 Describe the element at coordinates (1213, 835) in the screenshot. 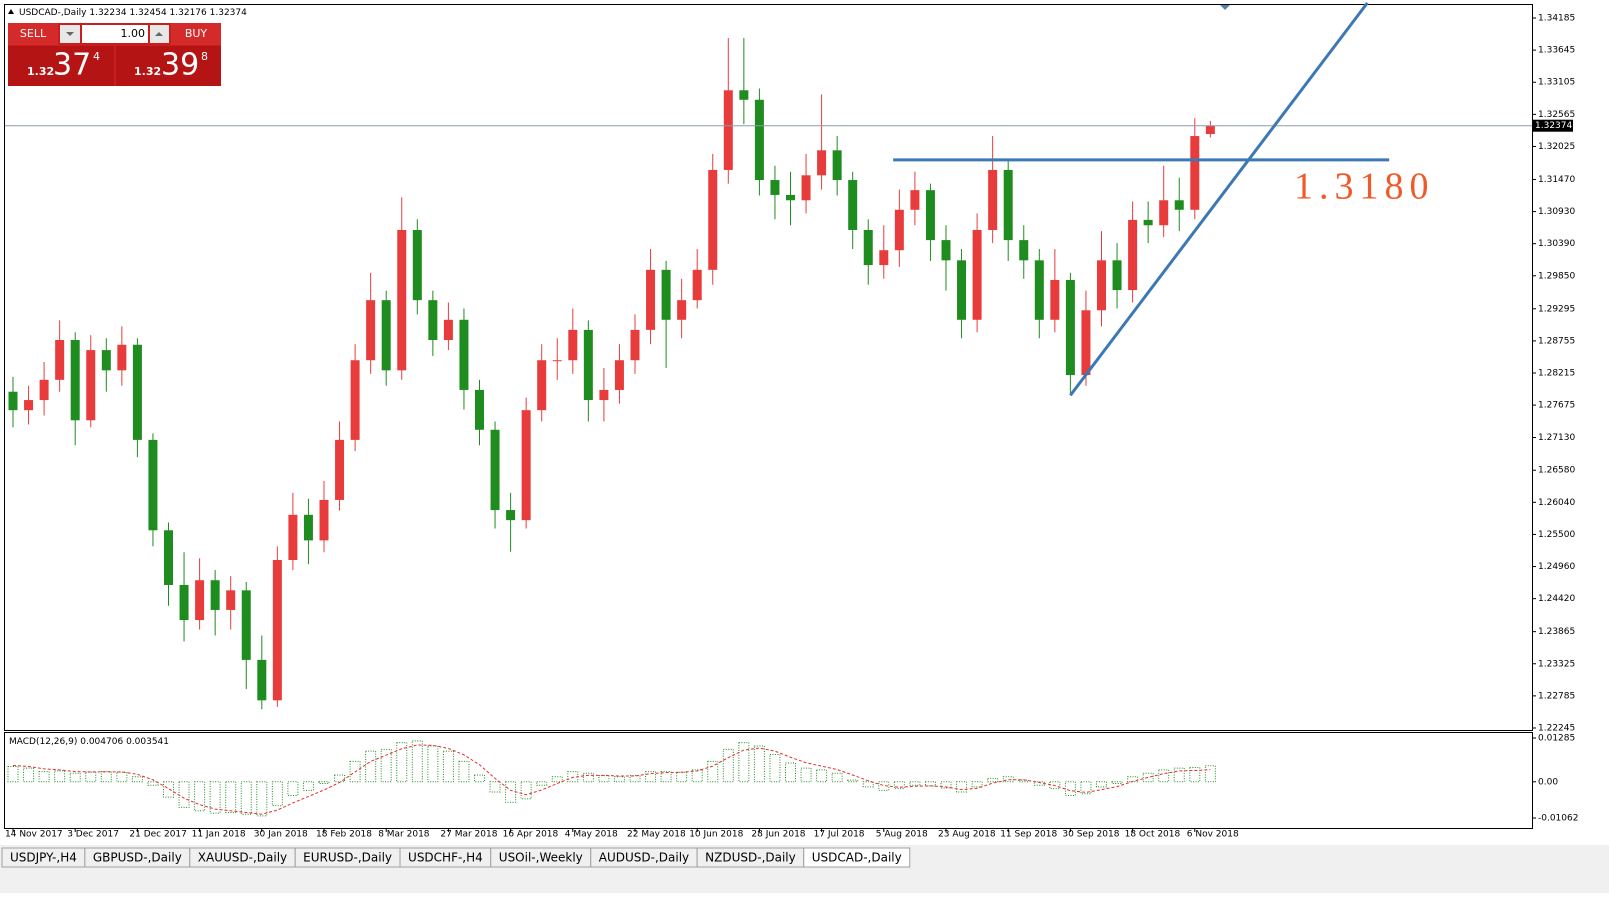

I see `x-tick-label: 6 Nov 2018` at that location.